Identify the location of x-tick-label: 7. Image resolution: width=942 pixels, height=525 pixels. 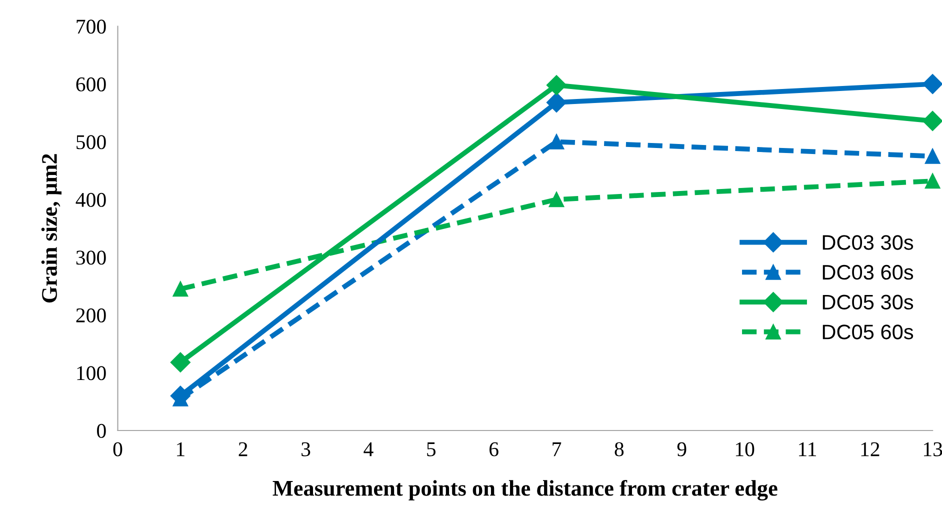
(557, 449).